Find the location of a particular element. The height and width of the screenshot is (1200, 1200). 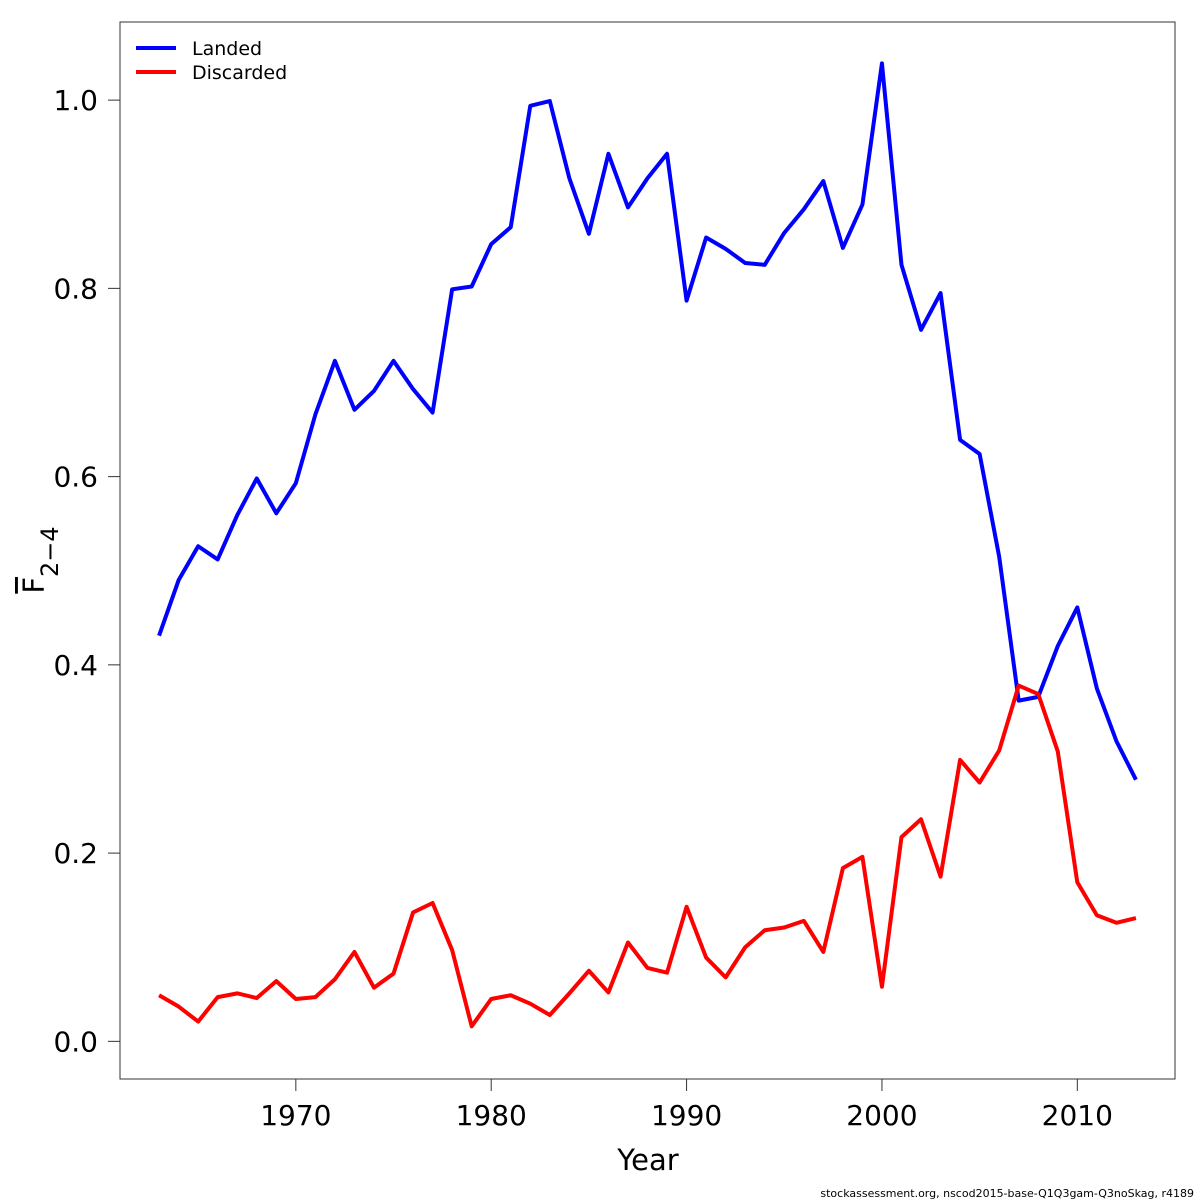

y-tick-label: 0.4 is located at coordinates (75, 665).